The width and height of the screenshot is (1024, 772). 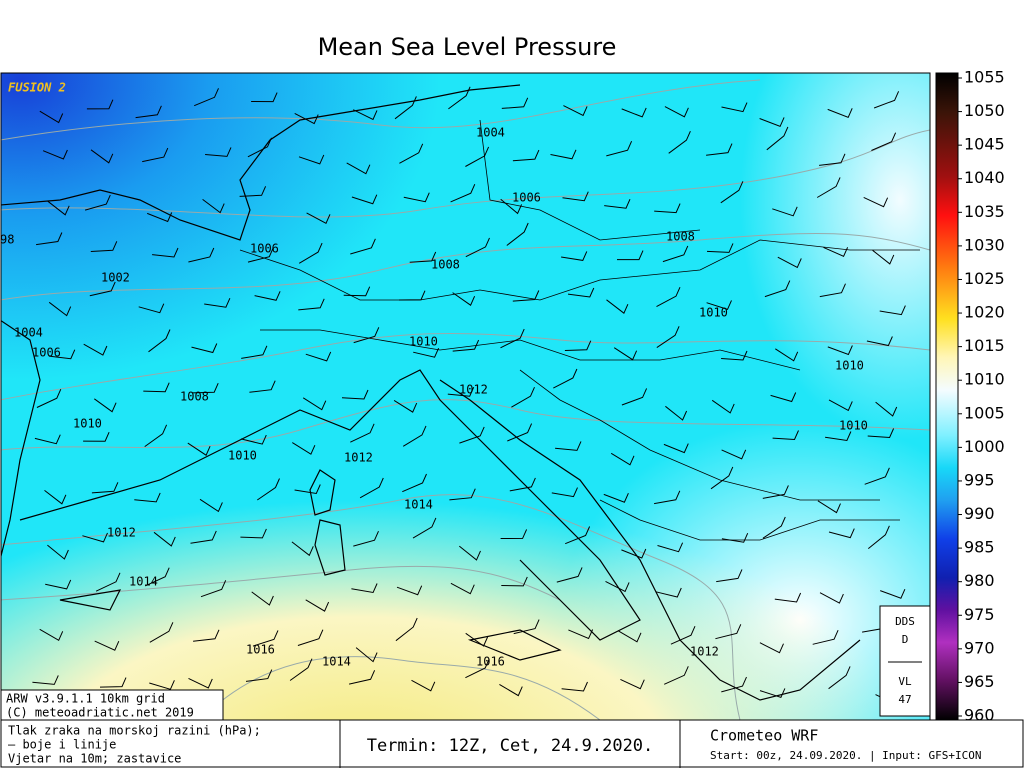 I want to click on footer-frame, so click(x=512, y=743).